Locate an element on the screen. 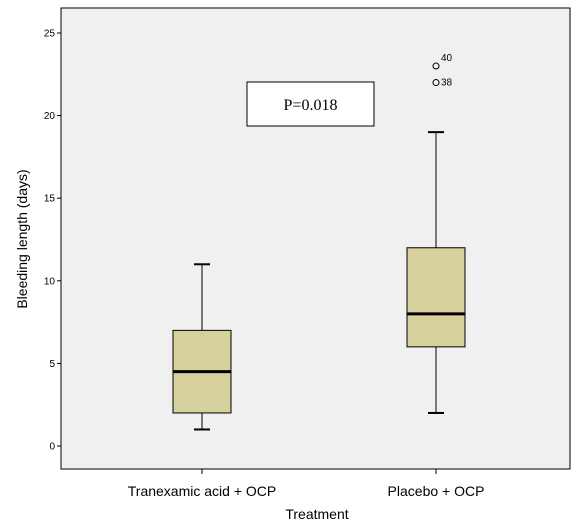  y-tick-label: 5 is located at coordinates (52, 364).